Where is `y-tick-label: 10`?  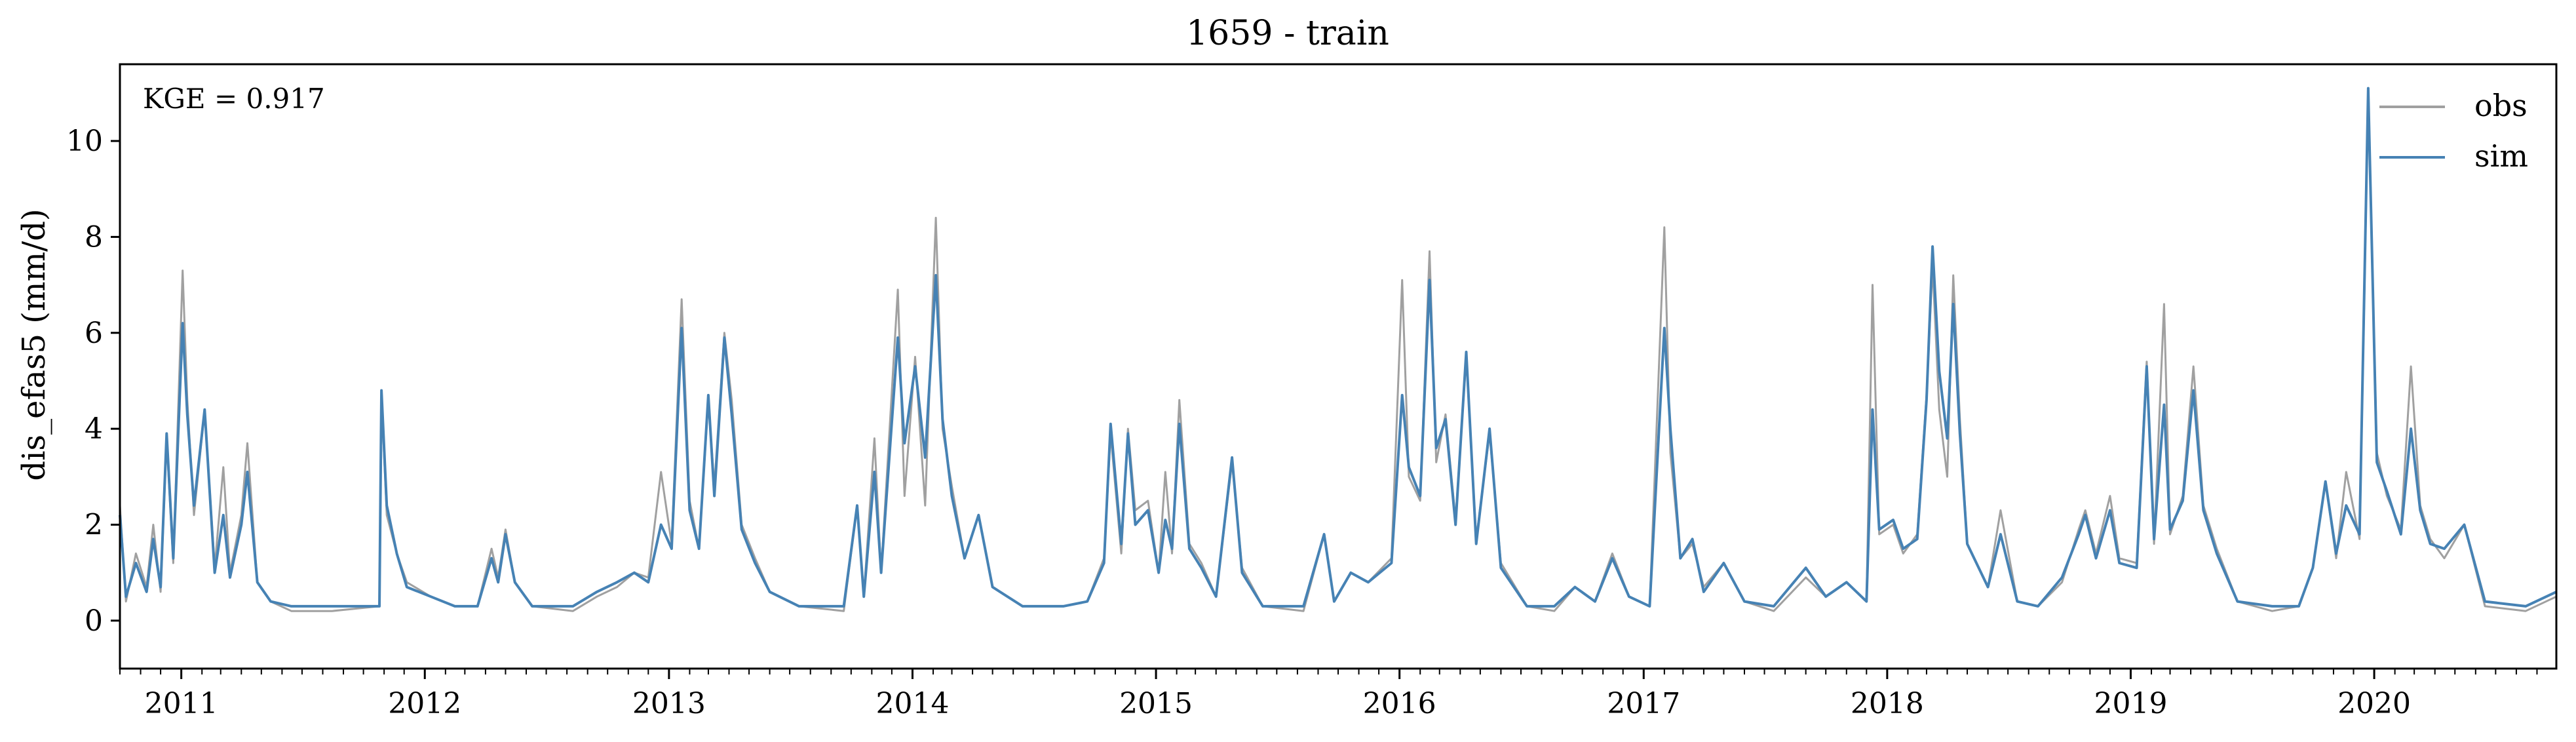
y-tick-label: 10 is located at coordinates (84, 141).